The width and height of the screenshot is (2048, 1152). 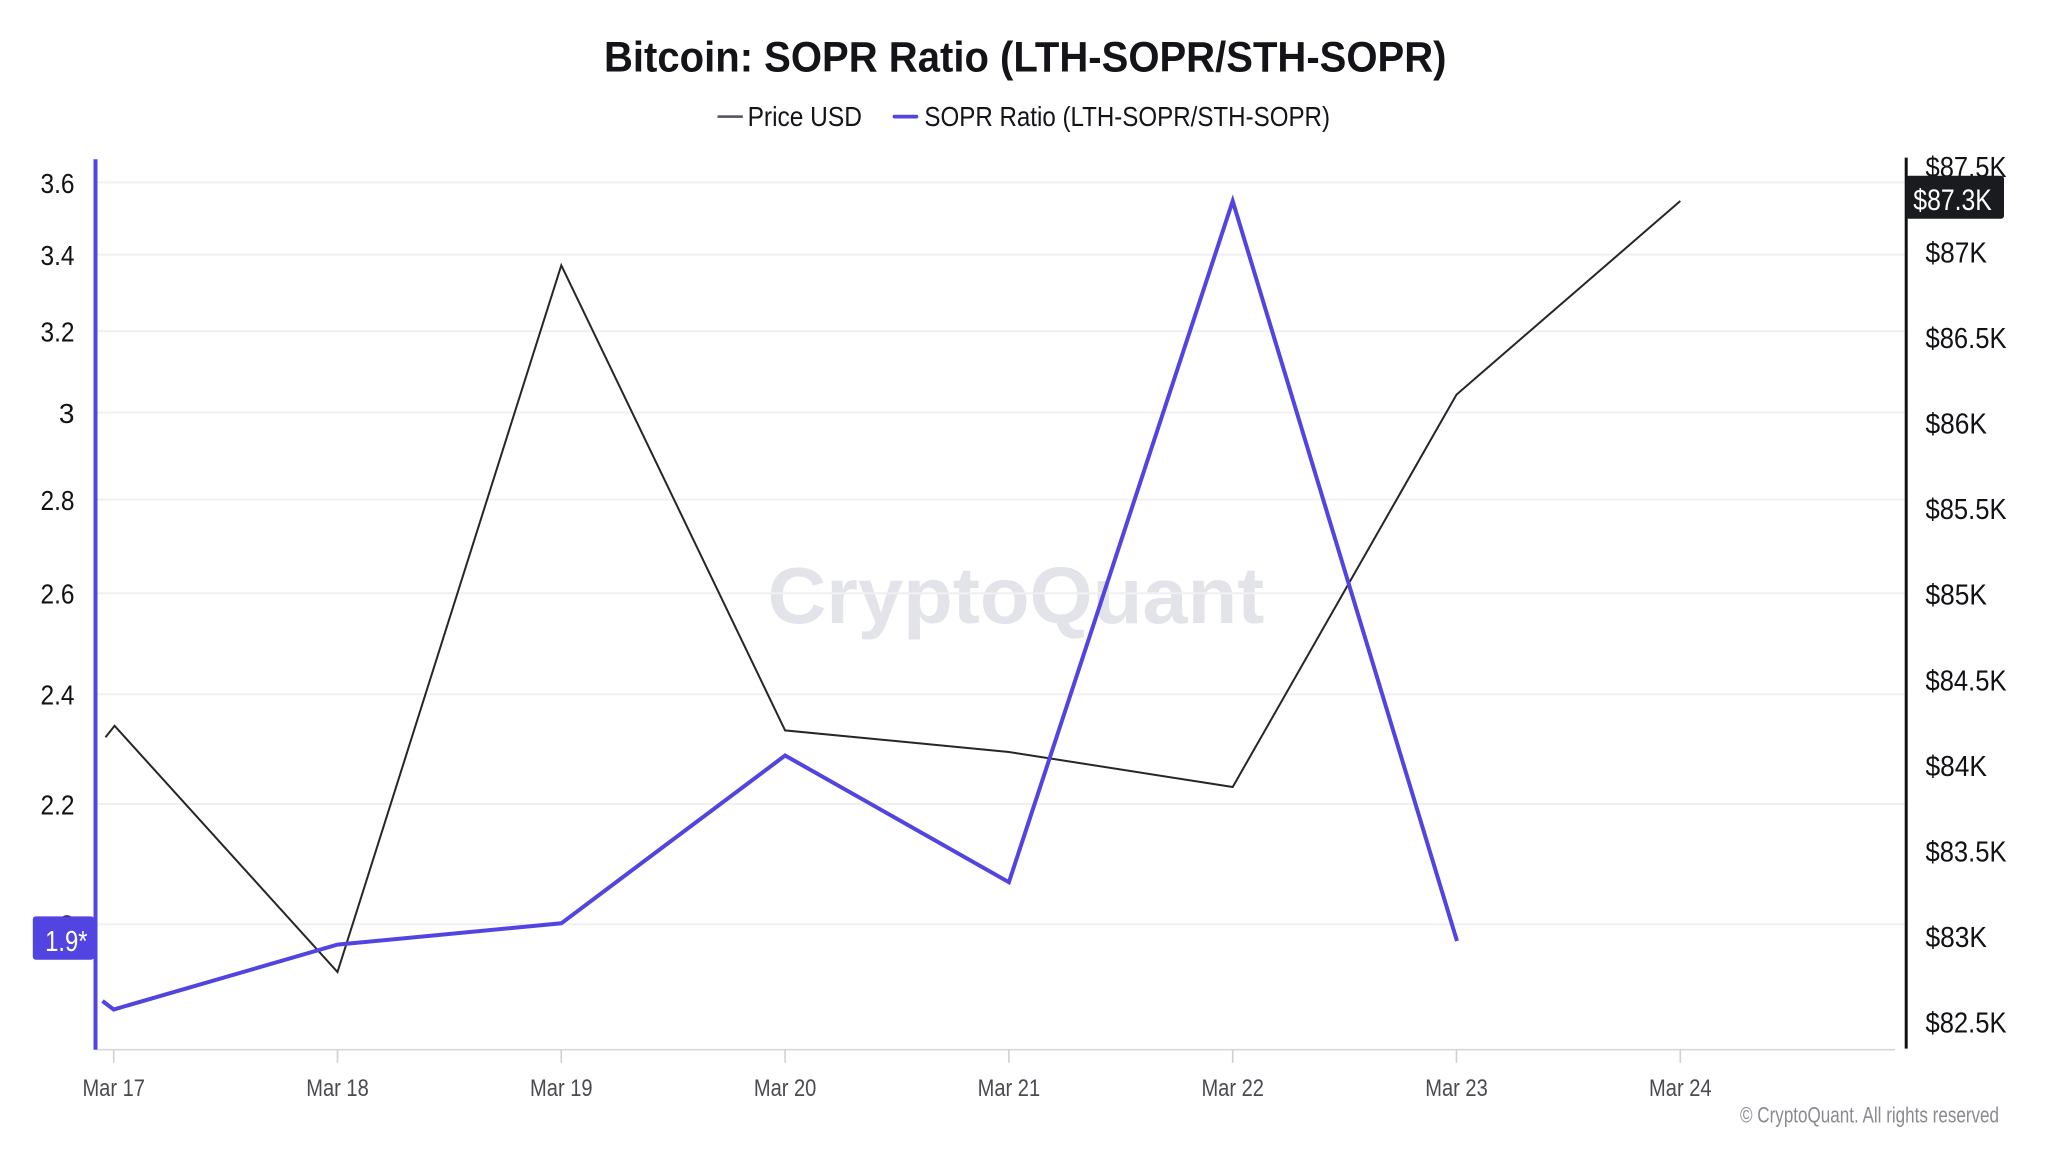 I want to click on svg-text: $85K, so click(x=1957, y=596).